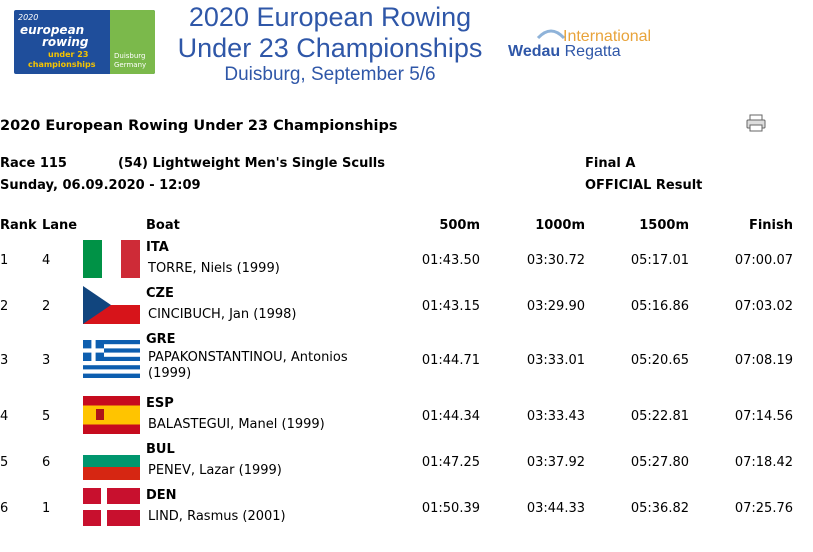 The height and width of the screenshot is (552, 813). Describe the element at coordinates (28, 17) in the screenshot. I see `logo-year: 2020` at that location.